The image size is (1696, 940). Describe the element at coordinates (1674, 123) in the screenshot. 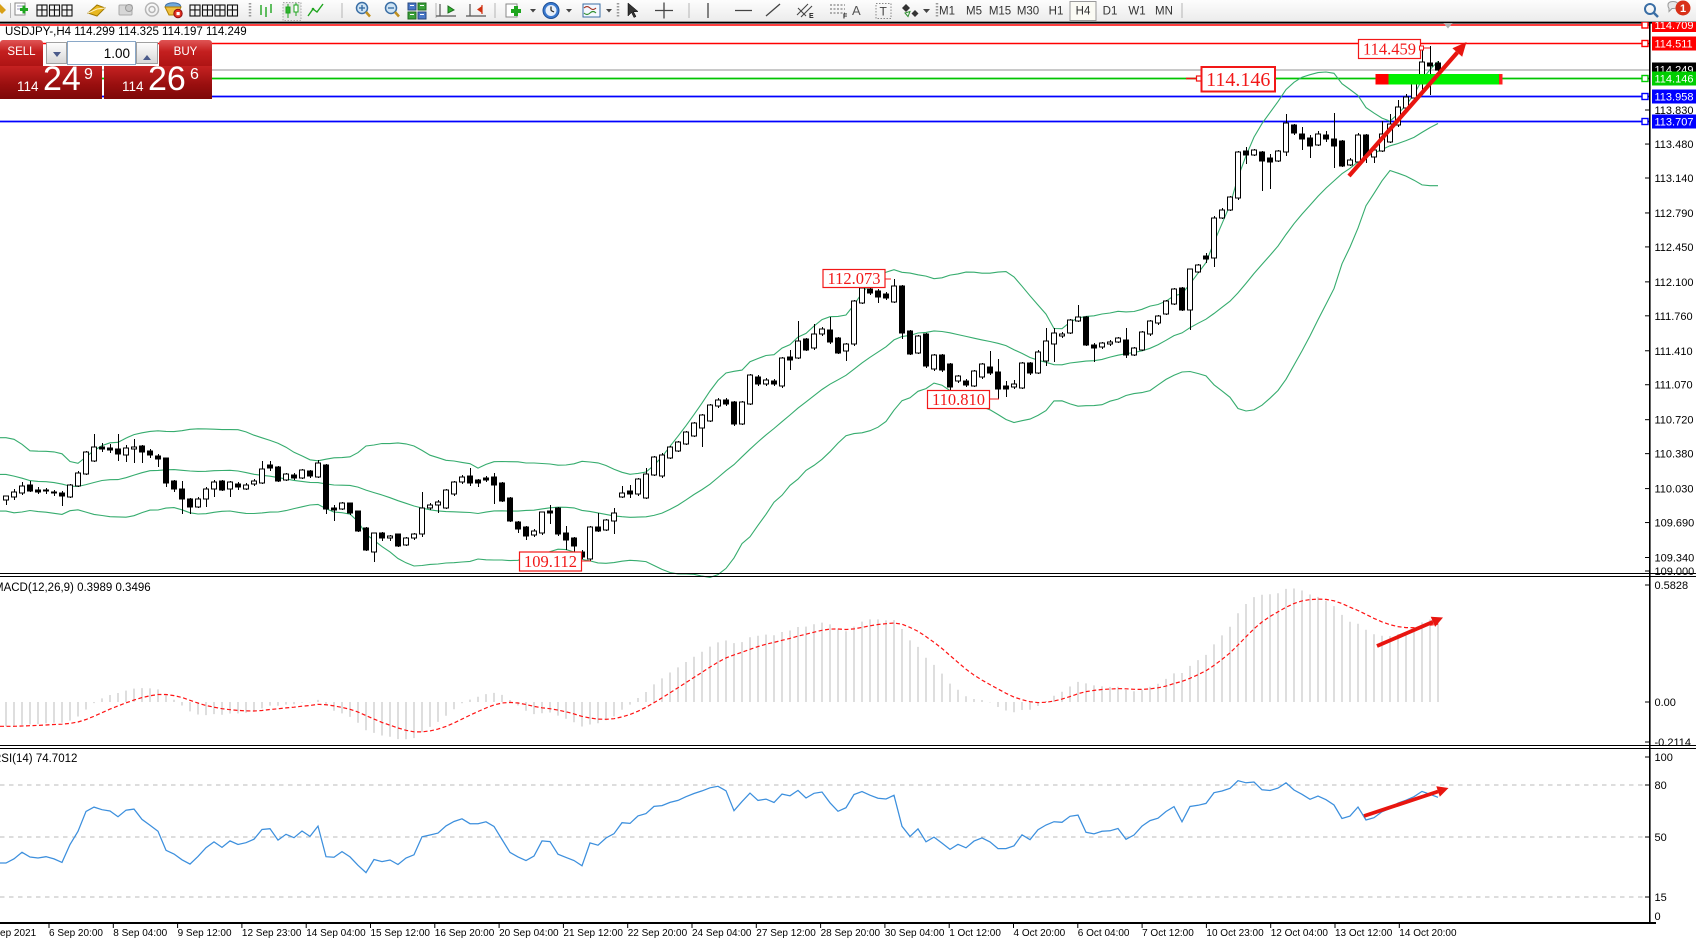

I see `svg-text: 113.707` at that location.